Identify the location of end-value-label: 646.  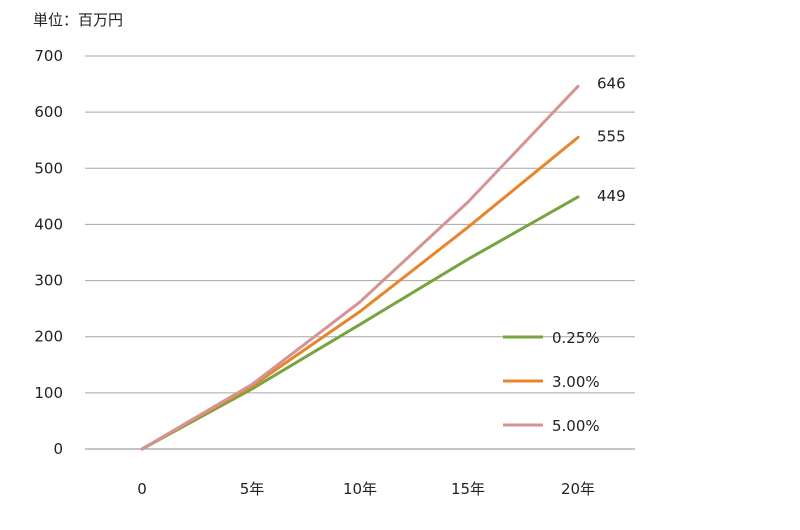
(611, 83).